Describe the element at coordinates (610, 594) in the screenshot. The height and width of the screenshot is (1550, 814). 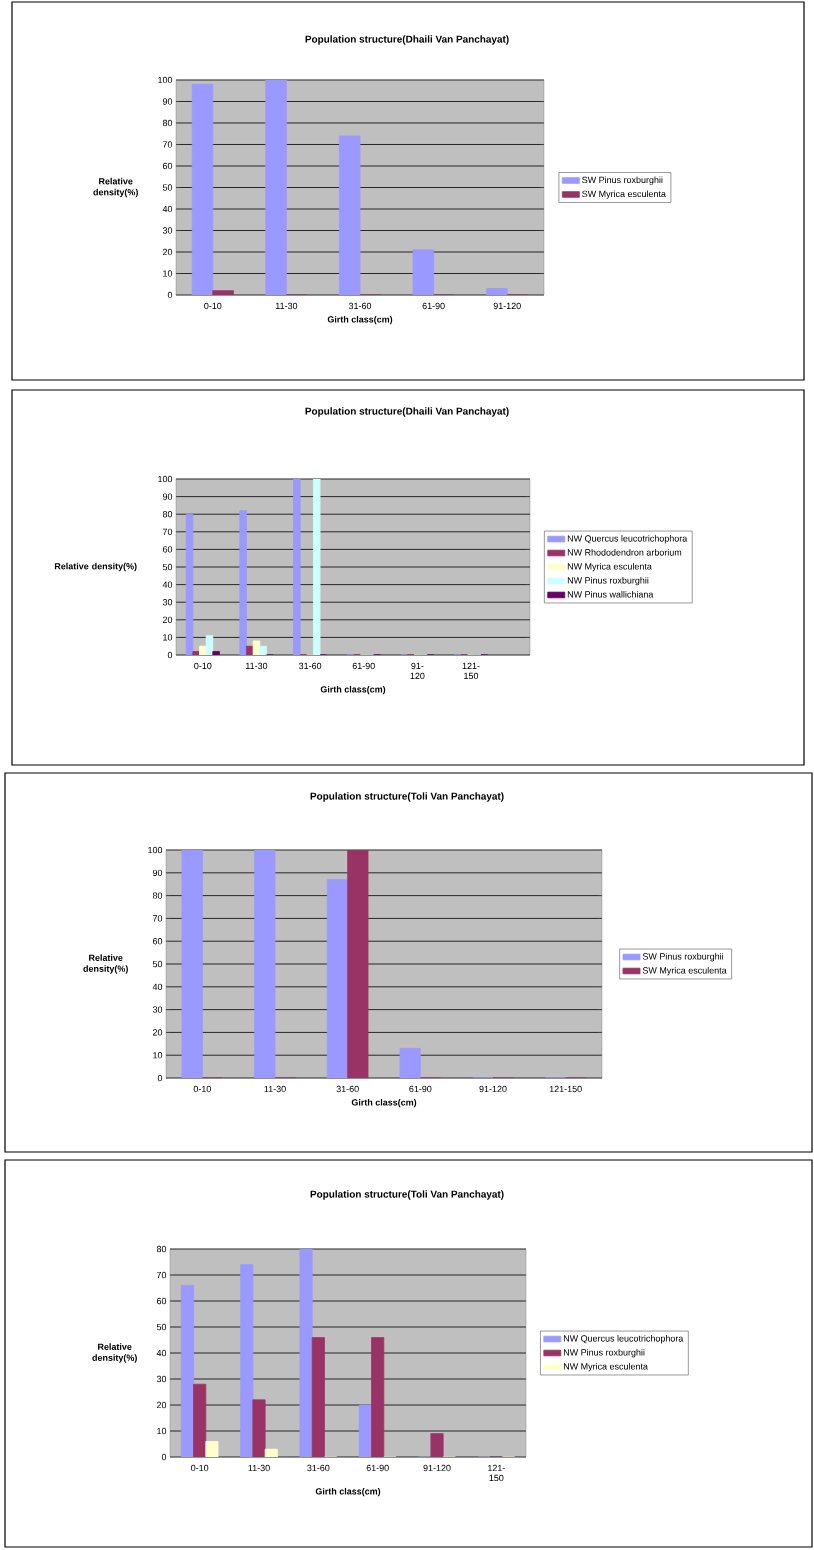
I see `legend-label: NW Pinus wallichiana` at that location.